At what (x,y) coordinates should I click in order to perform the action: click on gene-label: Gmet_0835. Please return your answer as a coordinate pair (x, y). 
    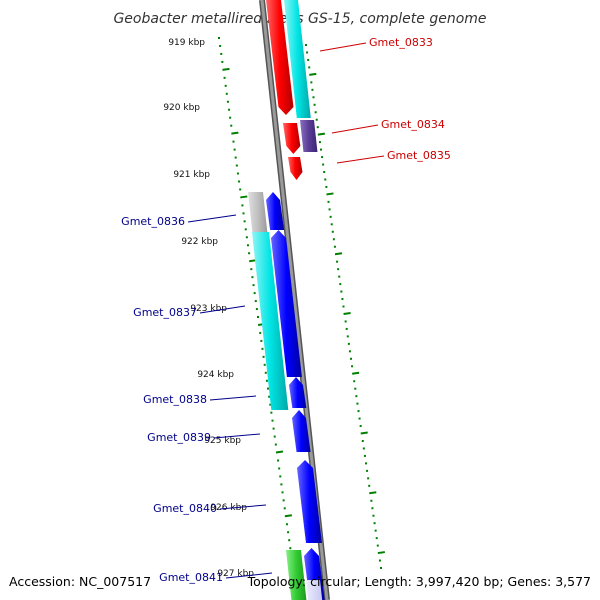
    Looking at the image, I should click on (419, 155).